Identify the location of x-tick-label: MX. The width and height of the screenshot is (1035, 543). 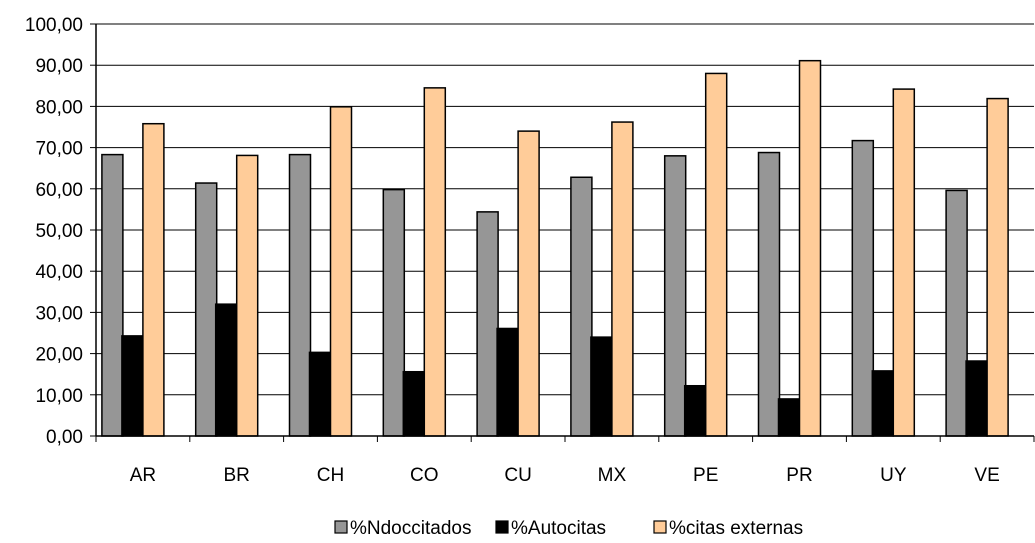
(612, 475).